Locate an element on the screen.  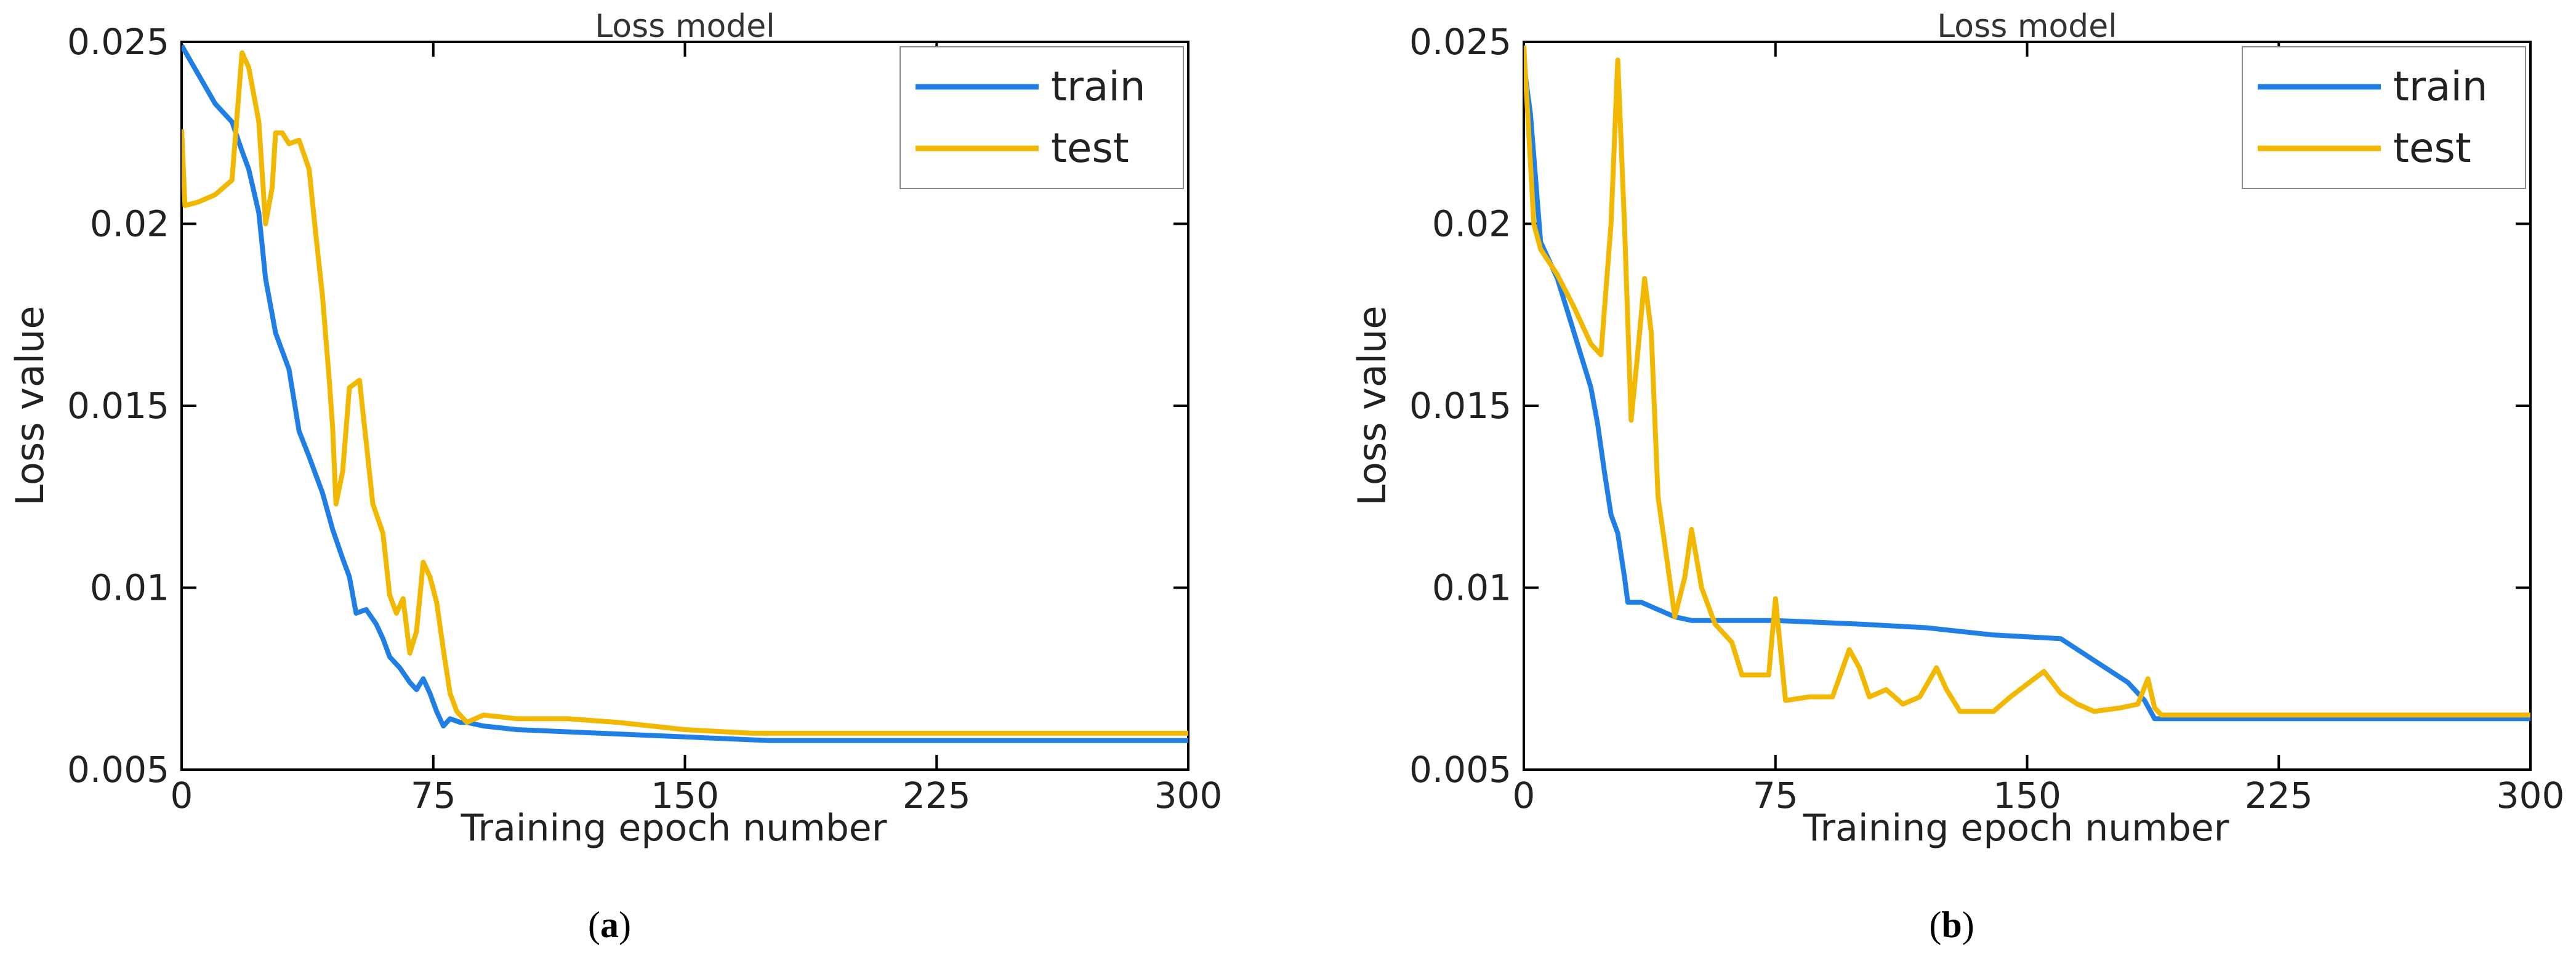
chart-1-legend-label-train: train is located at coordinates (2440, 86).